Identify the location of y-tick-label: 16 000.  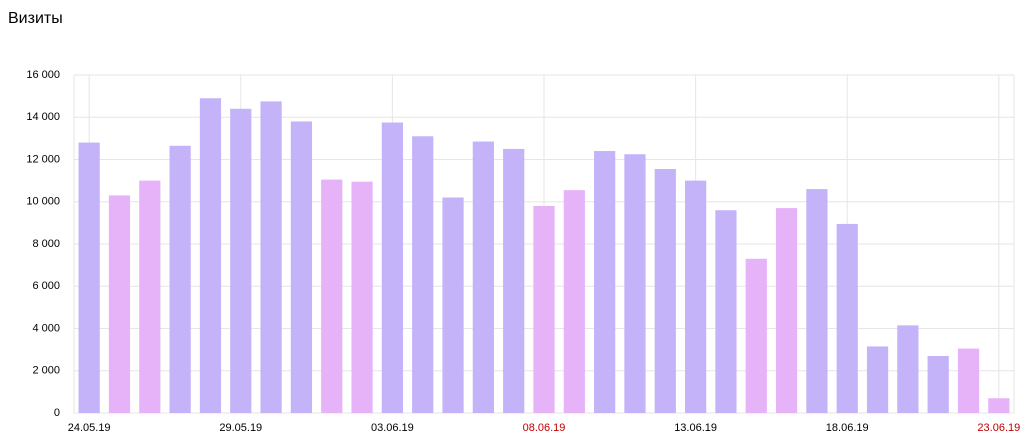
(43, 75).